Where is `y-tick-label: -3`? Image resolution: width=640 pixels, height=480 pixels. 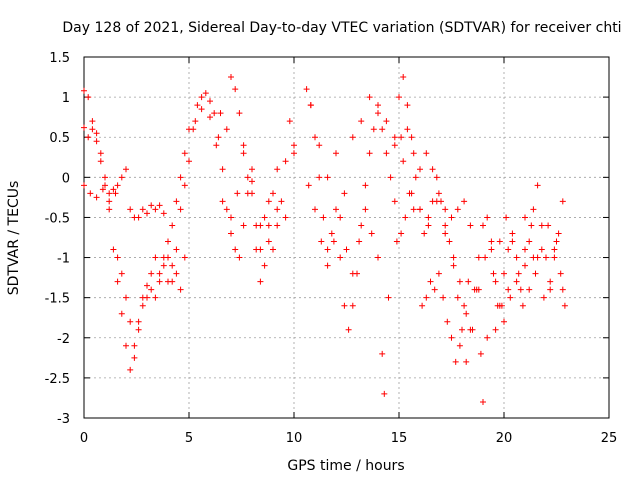
y-tick-label: -3 is located at coordinates (63, 419).